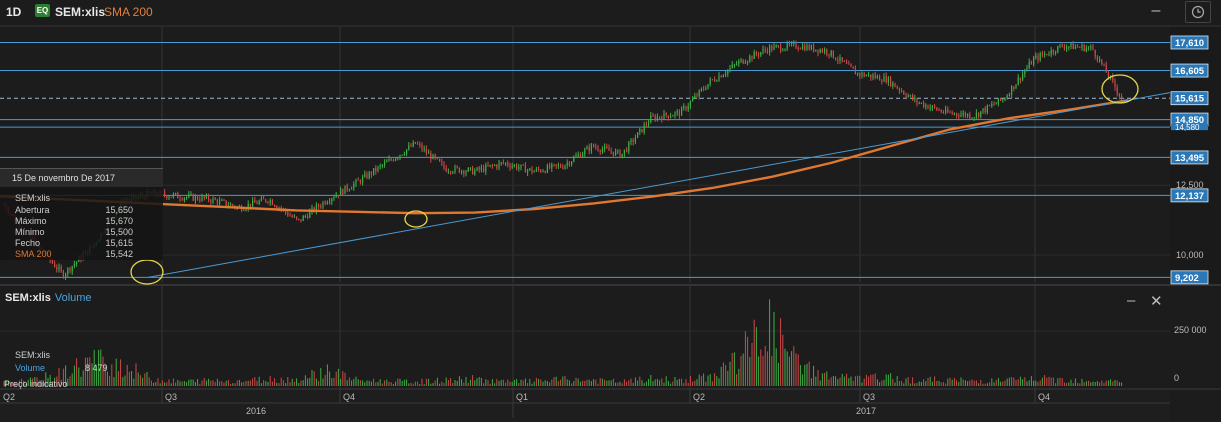 The width and height of the screenshot is (1221, 422). What do you see at coordinates (1190, 330) in the screenshot?
I see `volume-tick-label: 250 000` at bounding box center [1190, 330].